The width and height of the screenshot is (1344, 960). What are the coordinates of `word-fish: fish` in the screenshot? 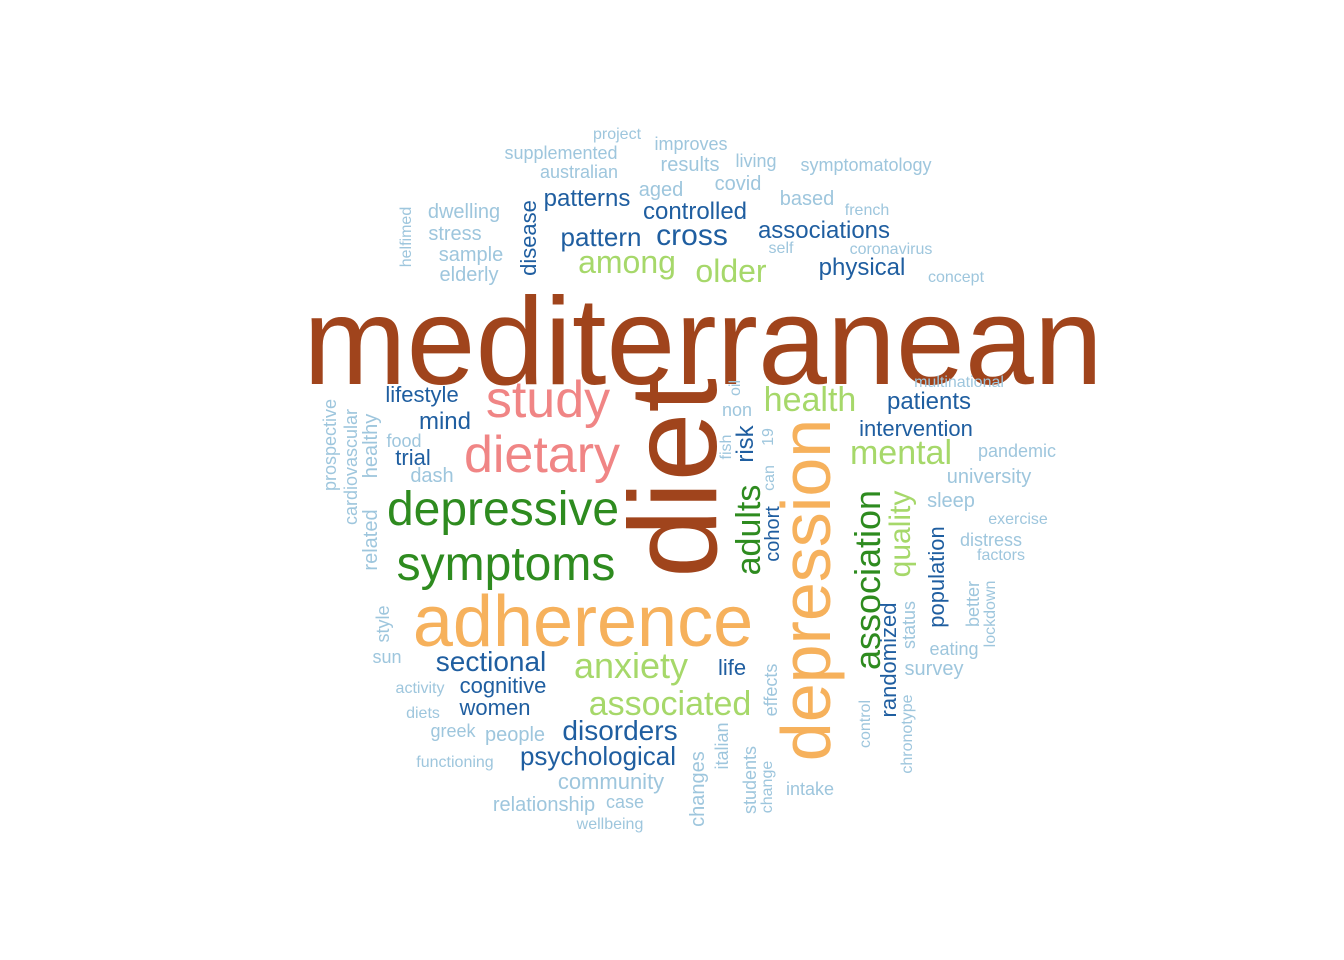 It's located at (726, 447).